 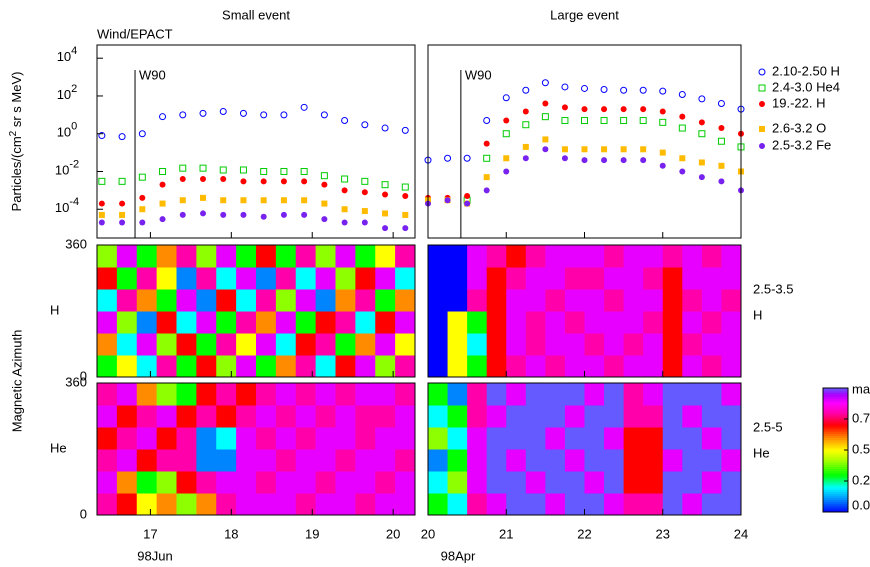 What do you see at coordinates (74, 89) in the screenshot?
I see `y-tick-exponent: 2` at bounding box center [74, 89].